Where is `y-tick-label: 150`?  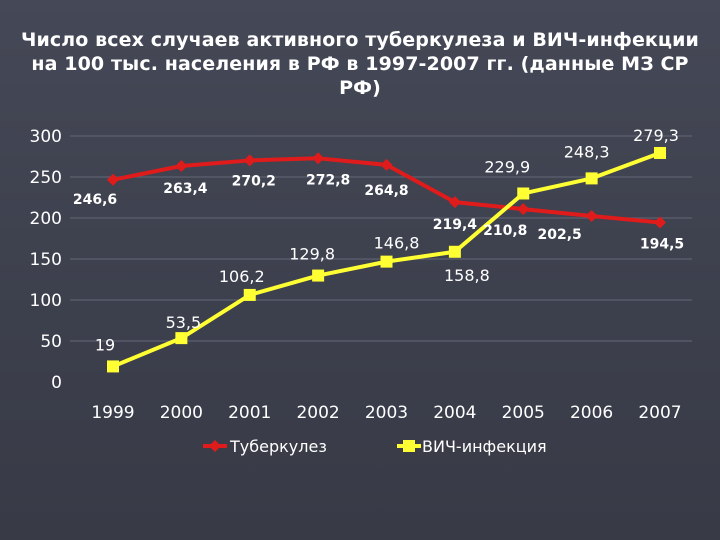 y-tick-label: 150 is located at coordinates (46, 260).